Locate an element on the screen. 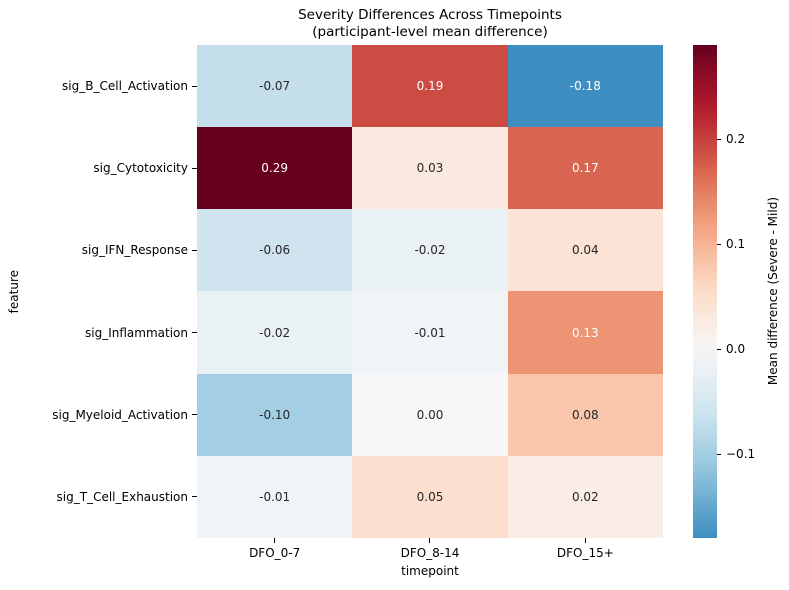 The image size is (789, 590). cell-value: 0.05 is located at coordinates (430, 496).